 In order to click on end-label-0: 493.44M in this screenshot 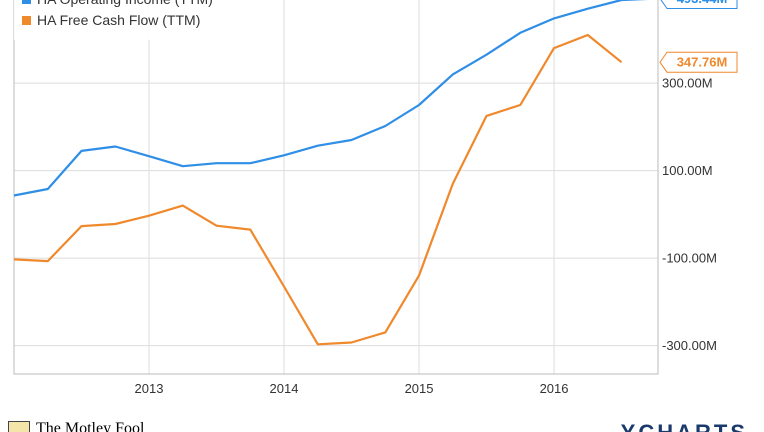, I will do `click(702, 3)`.